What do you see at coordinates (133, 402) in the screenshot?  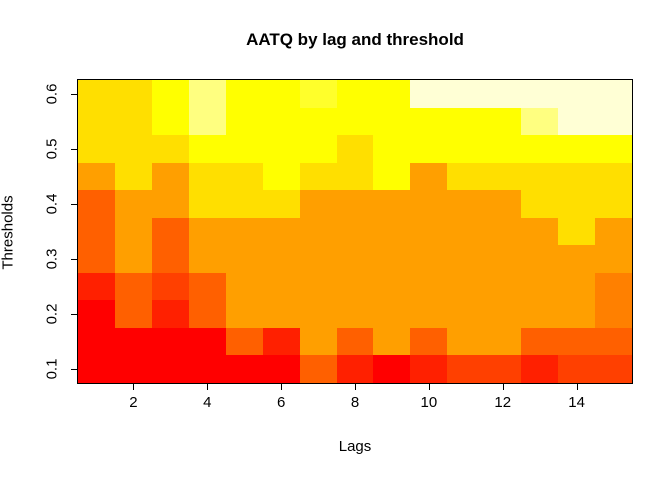 I see `x-tick-label: 2` at bounding box center [133, 402].